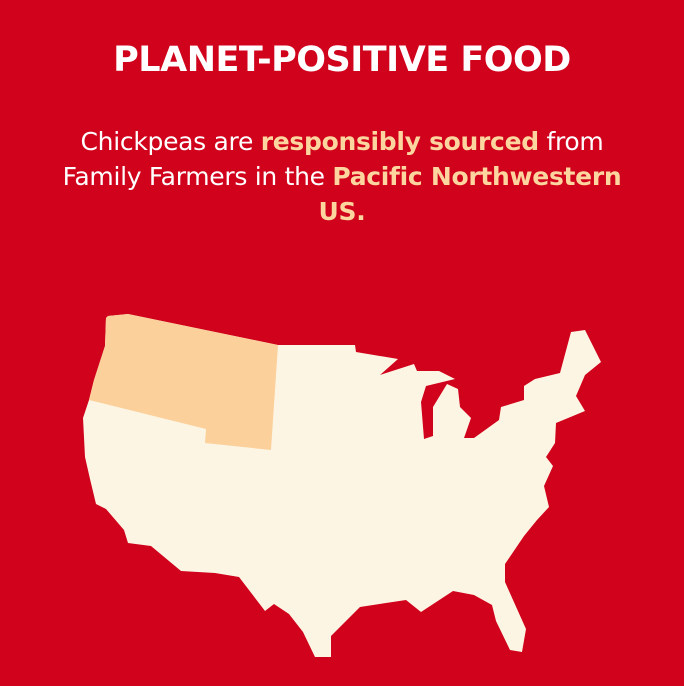 The image size is (684, 686). Describe the element at coordinates (183, 382) in the screenshot. I see `pacific-northwest-region` at that location.